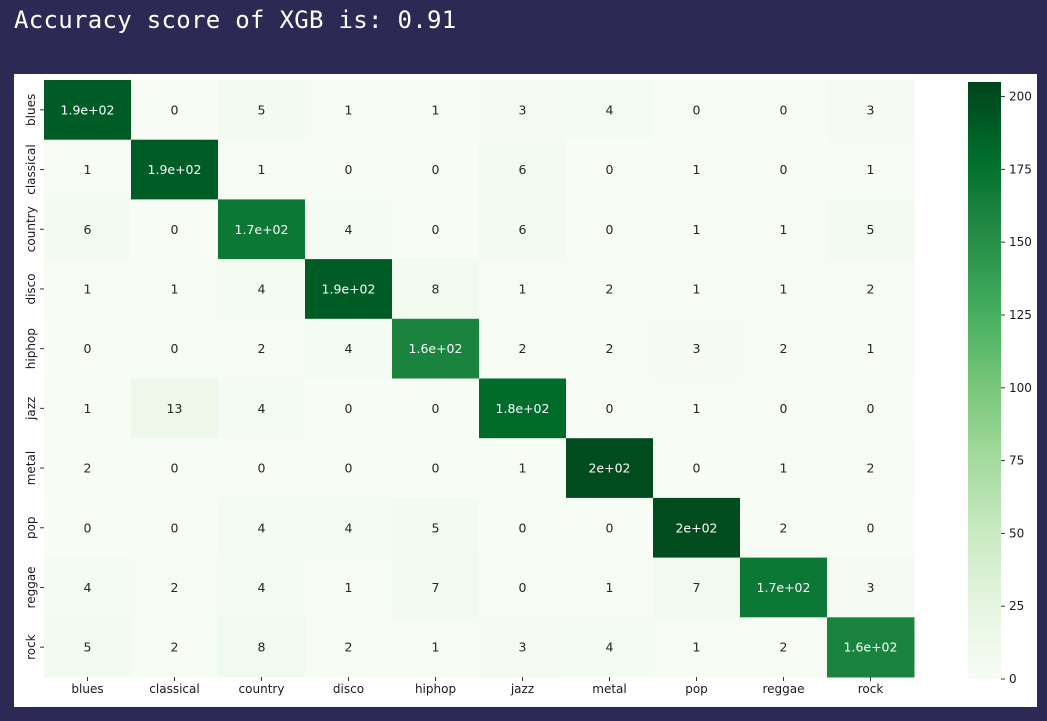 The height and width of the screenshot is (721, 1047). I want to click on cell-annotation: 1.6e+02, so click(871, 647).